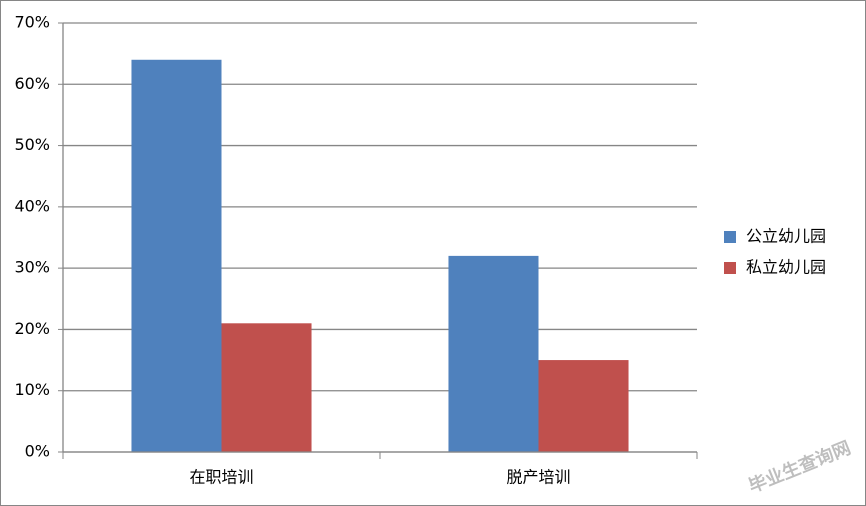 The height and width of the screenshot is (506, 866). I want to click on legend-label: 私立幼儿园, so click(786, 267).